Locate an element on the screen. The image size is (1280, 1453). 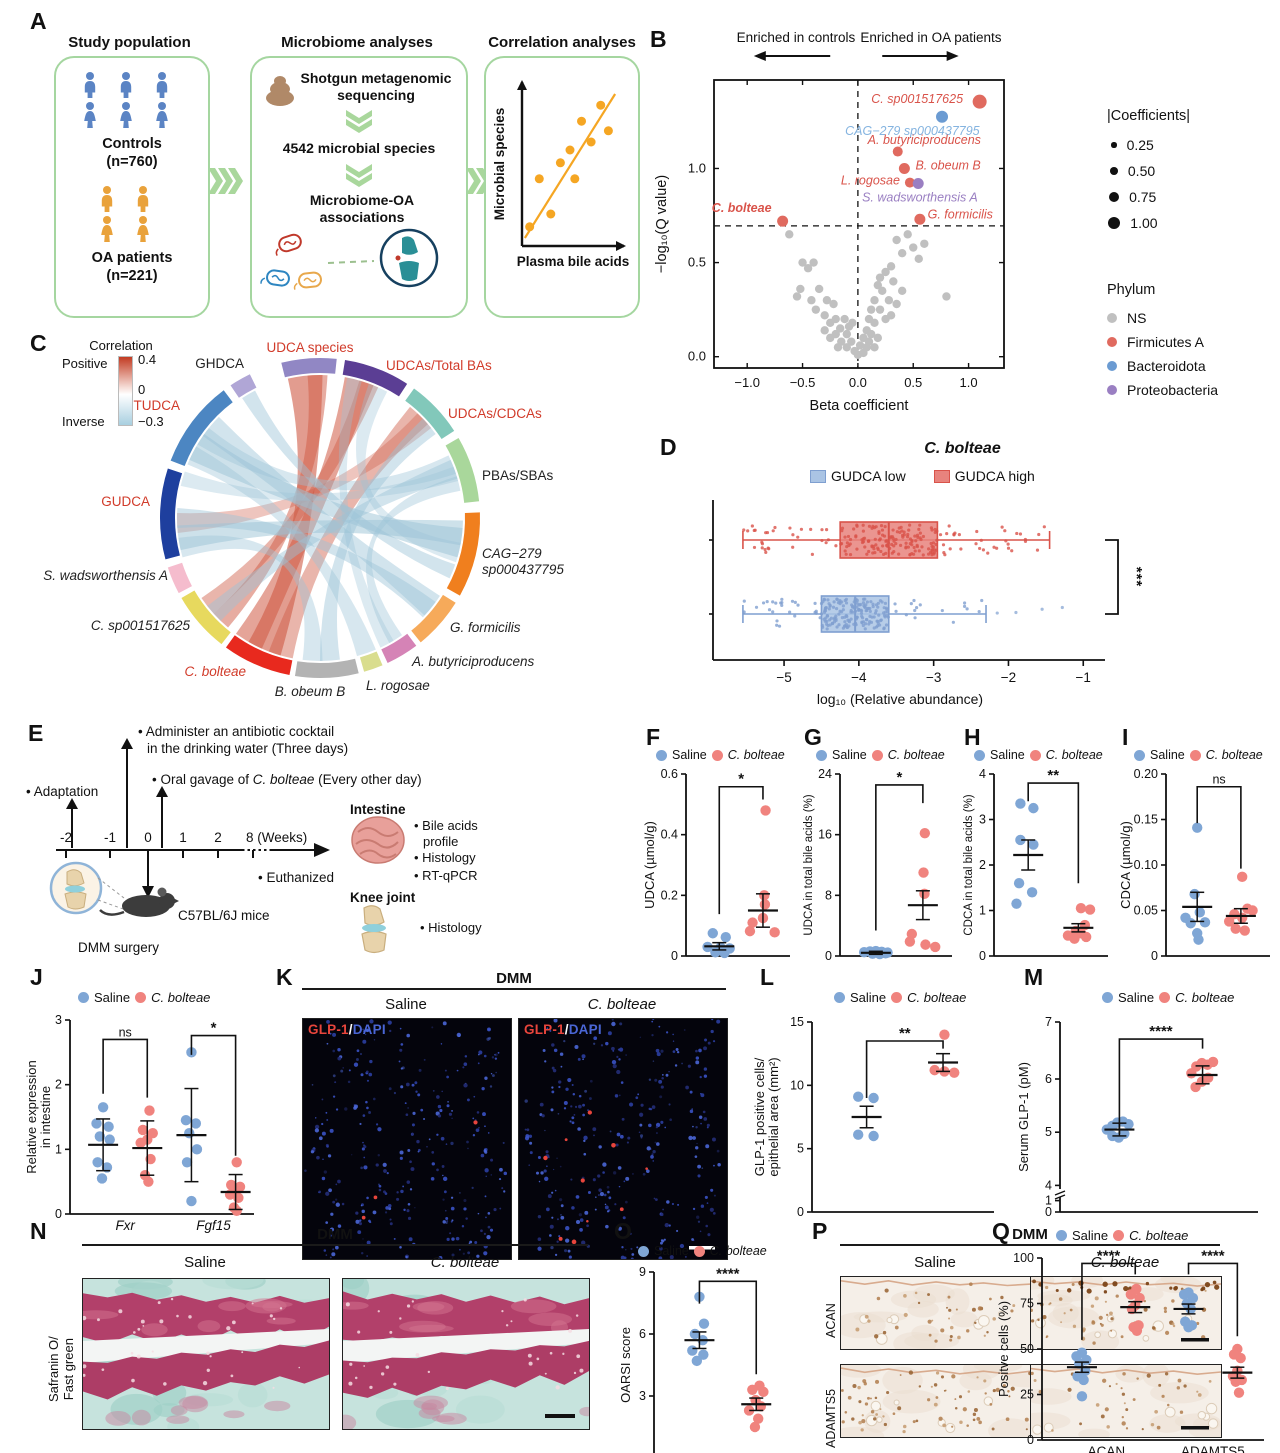
knee-joint-icon is located at coordinates (374, 929).